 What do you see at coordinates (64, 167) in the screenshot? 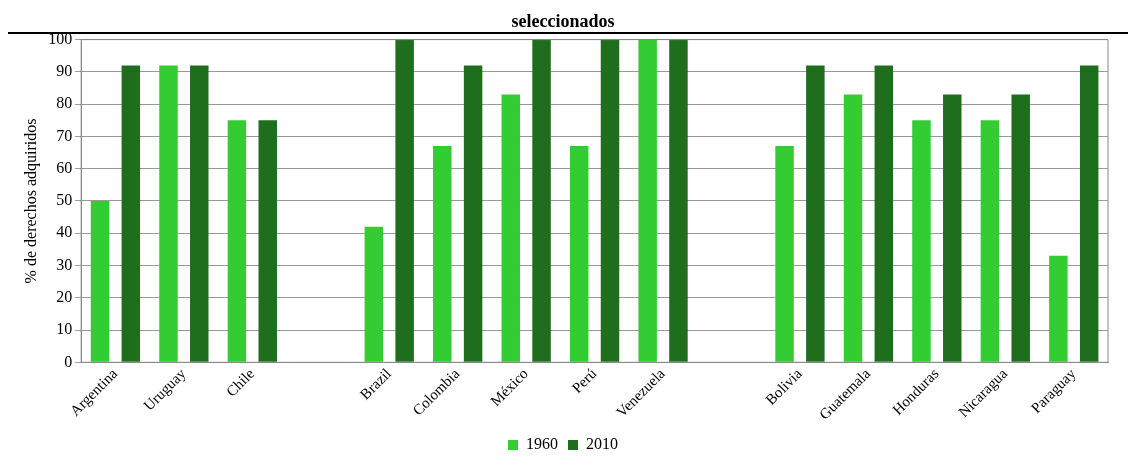
I see `y-tick-label: 60` at bounding box center [64, 167].